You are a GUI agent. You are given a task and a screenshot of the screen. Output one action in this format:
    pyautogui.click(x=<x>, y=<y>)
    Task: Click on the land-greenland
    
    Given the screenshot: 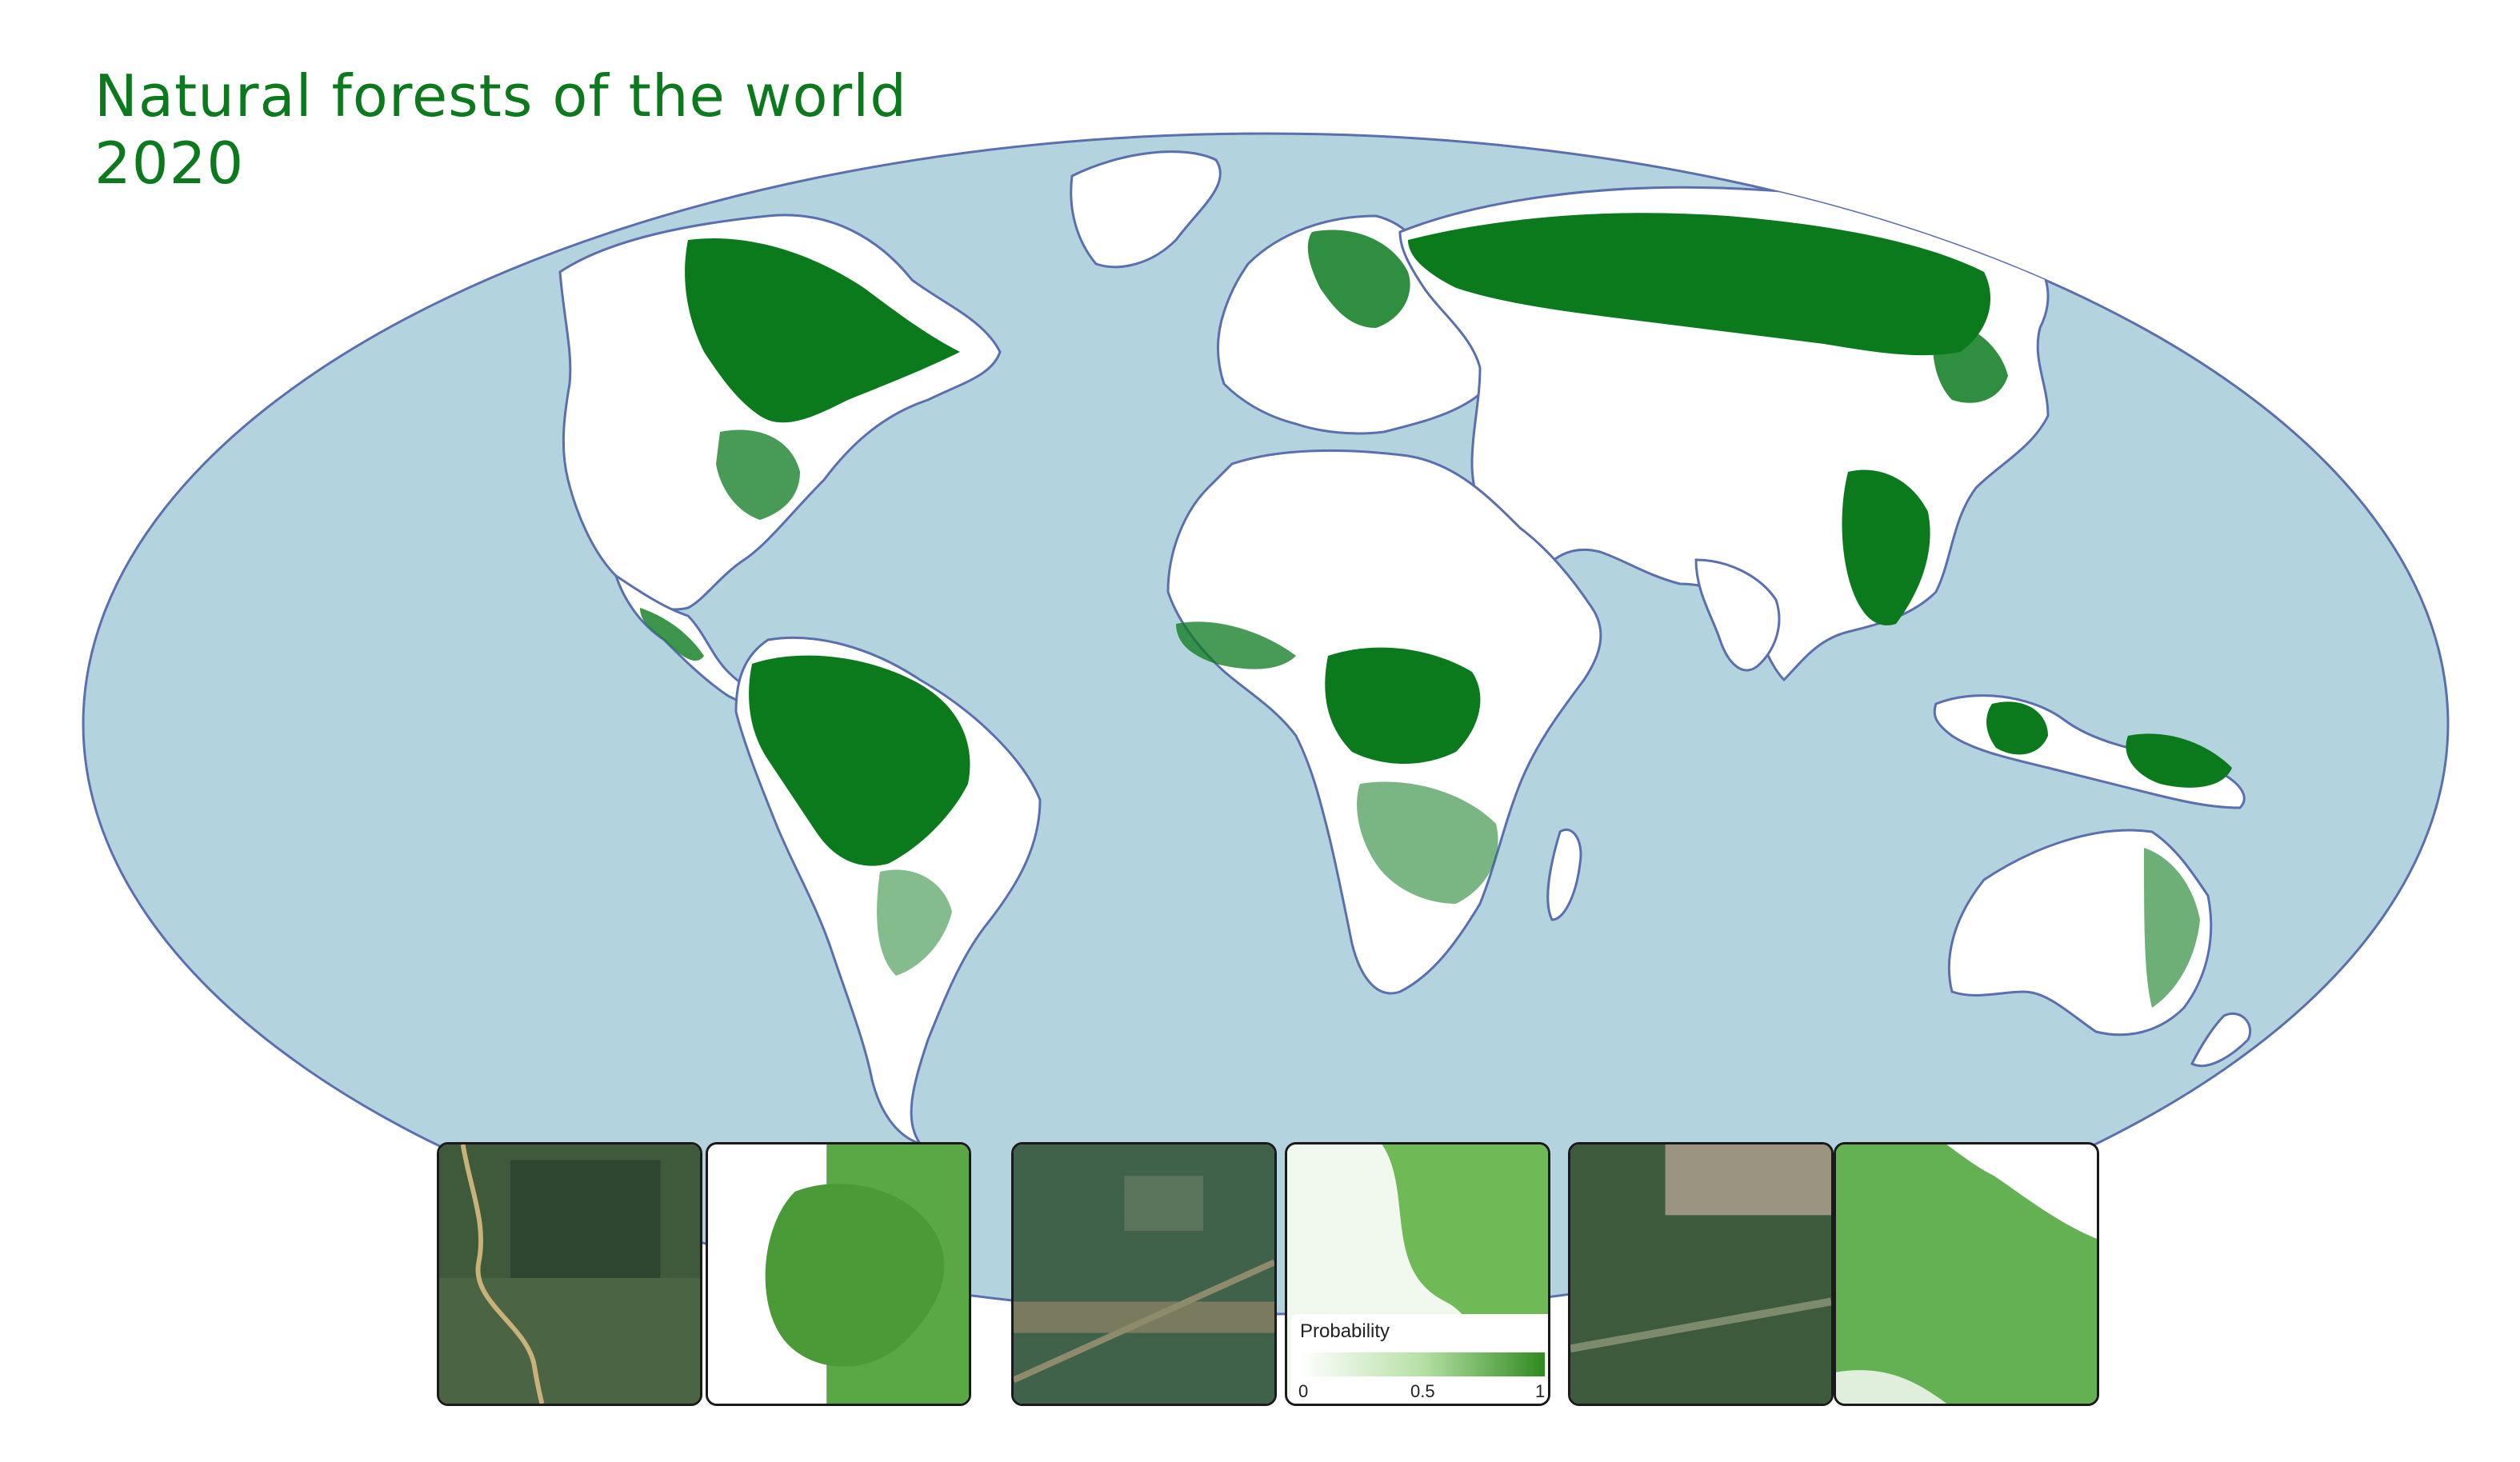 What is the action you would take?
    pyautogui.click(x=1146, y=210)
    